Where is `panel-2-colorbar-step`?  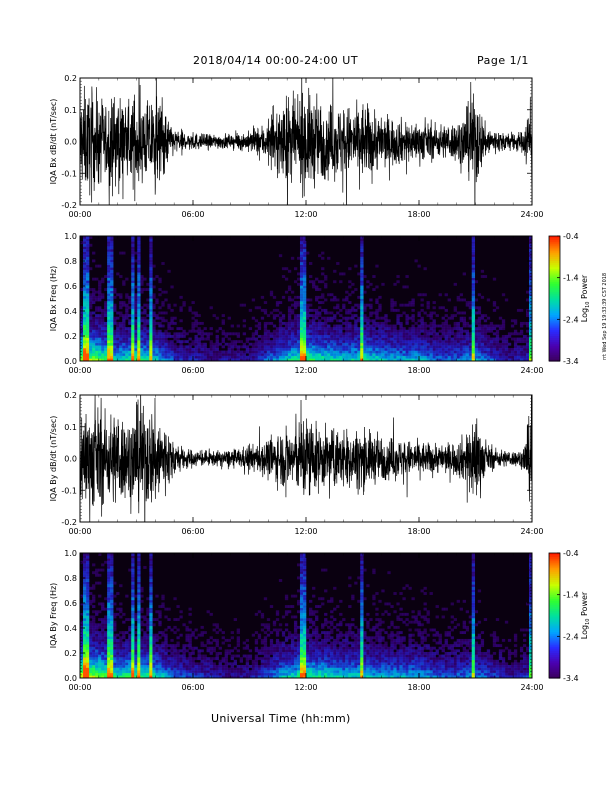
panel-2-colorbar-step is located at coordinates (554, 339).